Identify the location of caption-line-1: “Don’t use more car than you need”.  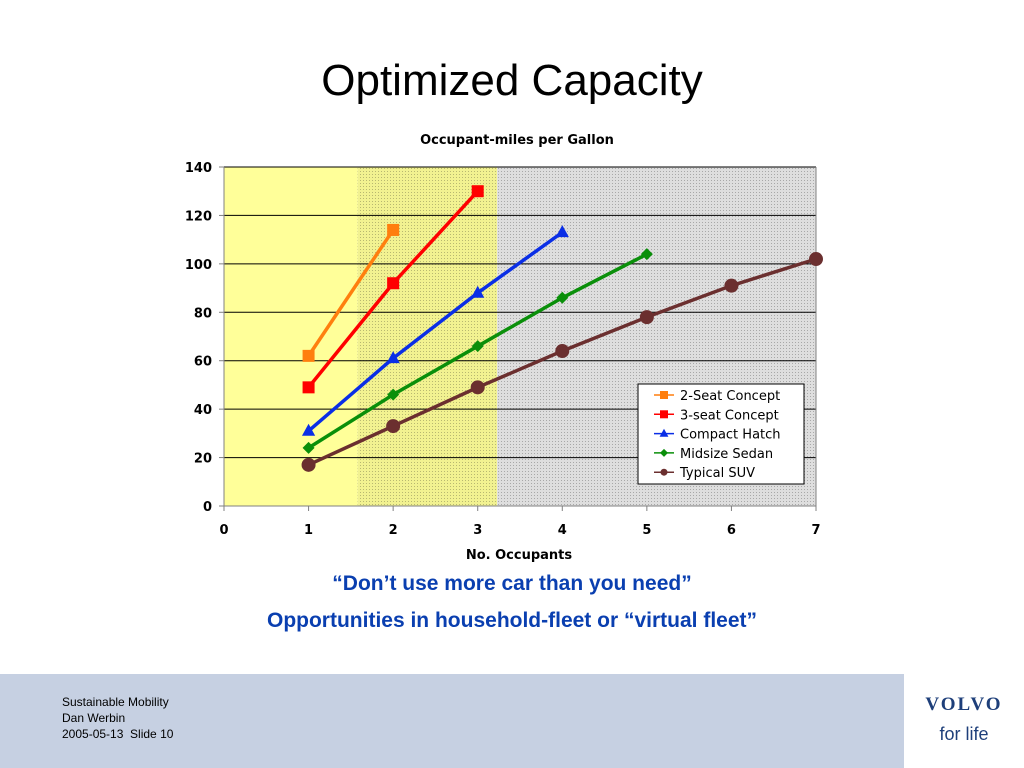
(512, 583).